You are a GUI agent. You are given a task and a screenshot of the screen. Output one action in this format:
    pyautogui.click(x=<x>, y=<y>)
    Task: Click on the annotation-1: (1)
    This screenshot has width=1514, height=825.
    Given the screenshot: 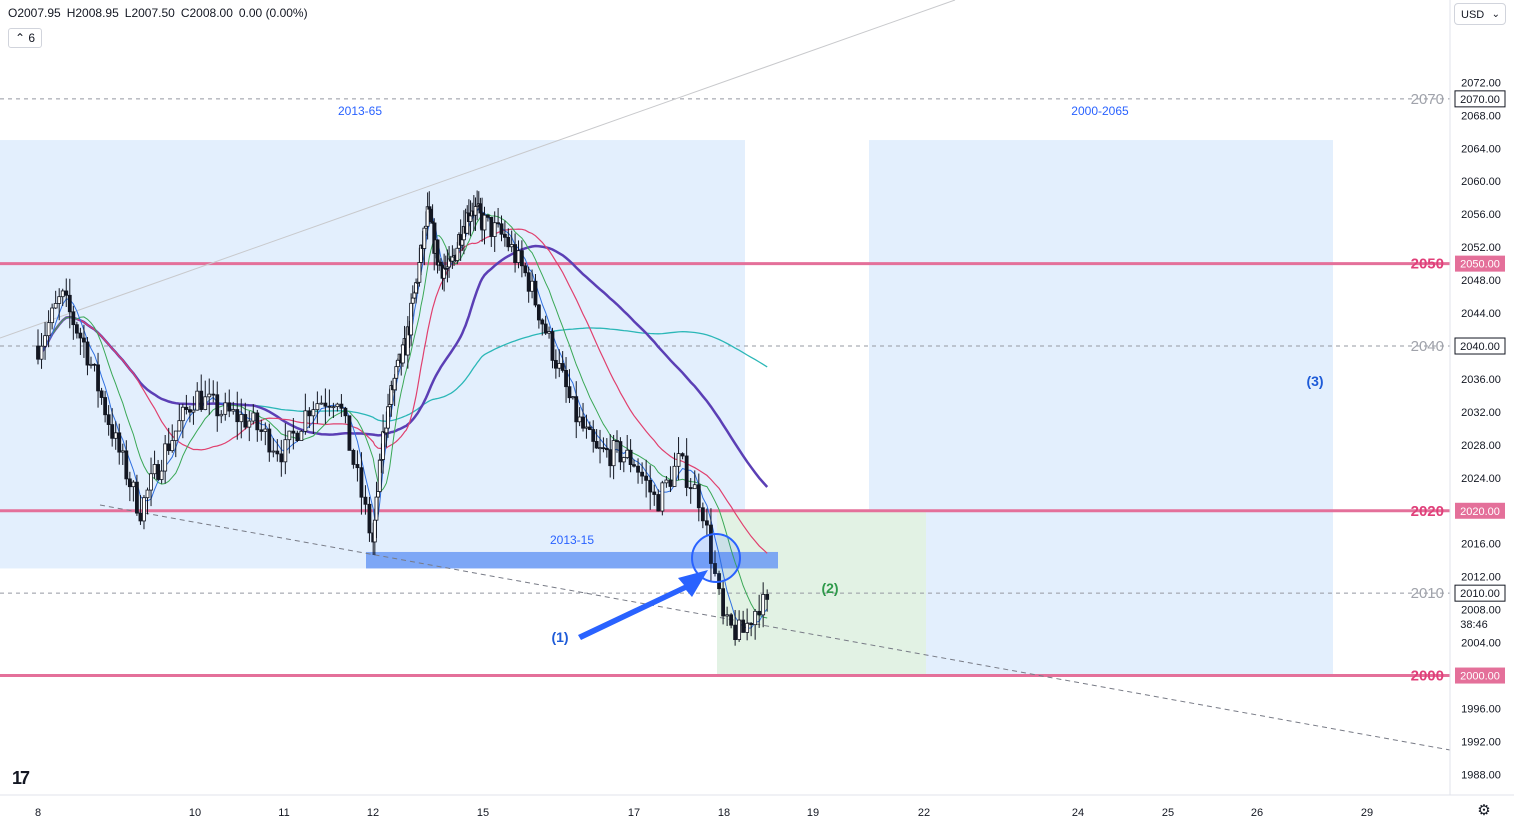 What is the action you would take?
    pyautogui.click(x=559, y=637)
    